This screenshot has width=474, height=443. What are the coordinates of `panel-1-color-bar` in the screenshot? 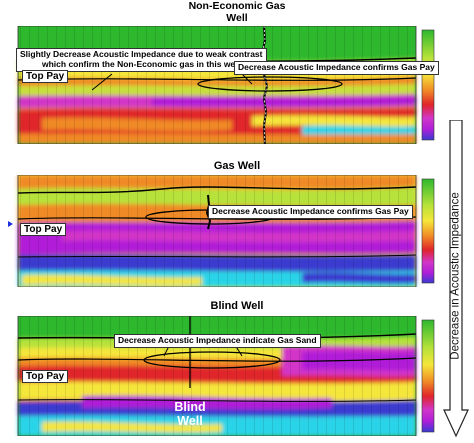 It's located at (428, 85).